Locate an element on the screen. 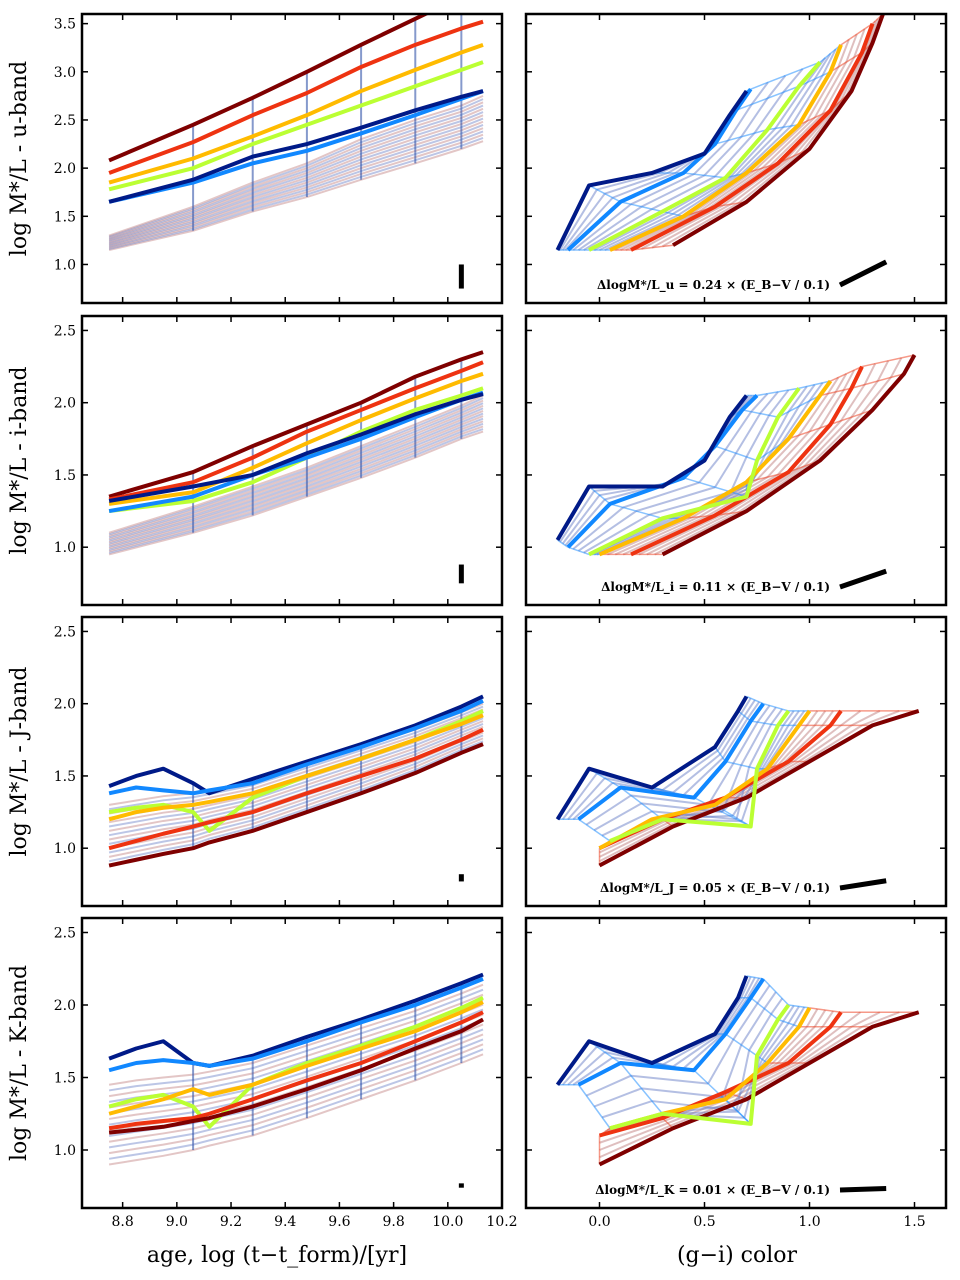 The image size is (960, 1280). series-highlight-blue is located at coordinates (296, 146).